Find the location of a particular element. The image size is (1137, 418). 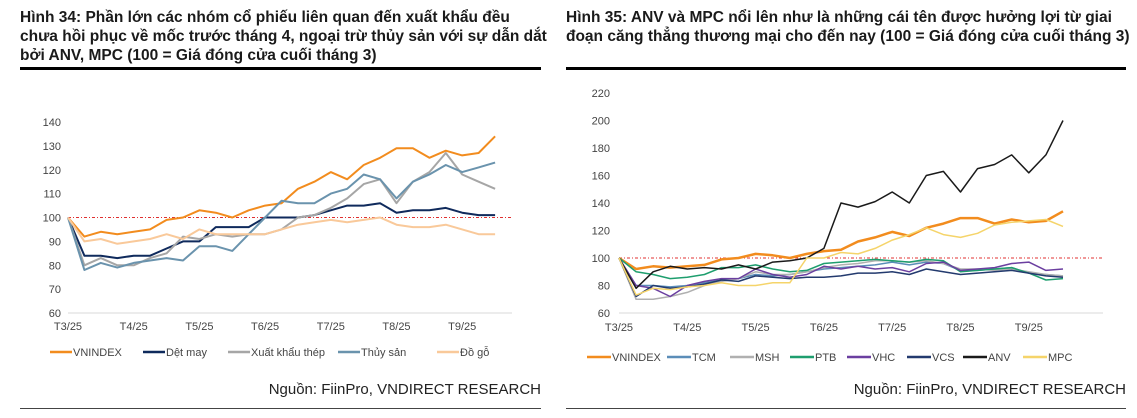

legend-label: VHC is located at coordinates (883, 358).